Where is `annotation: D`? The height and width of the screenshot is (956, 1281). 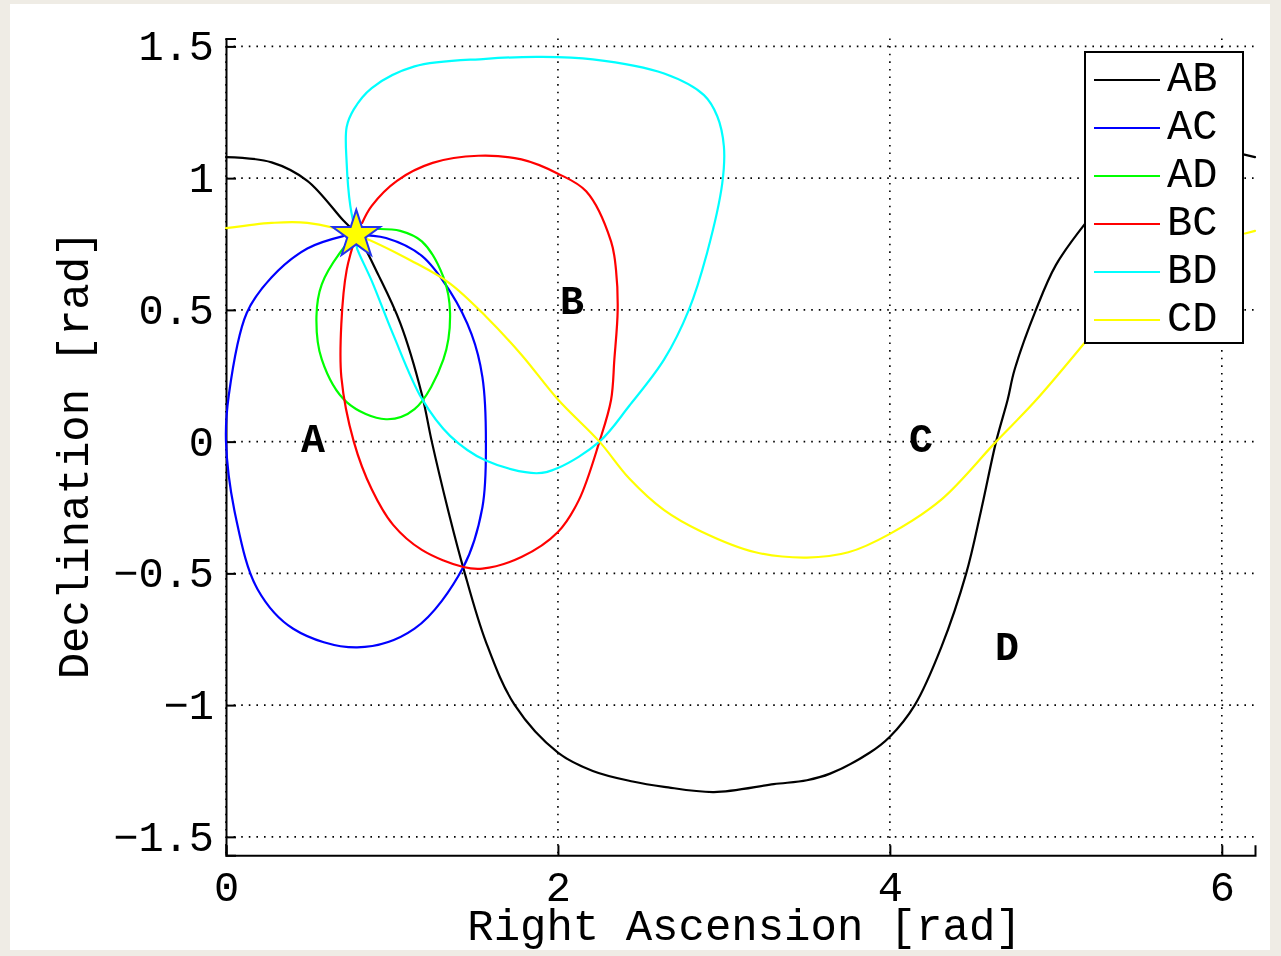 annotation: D is located at coordinates (1007, 649).